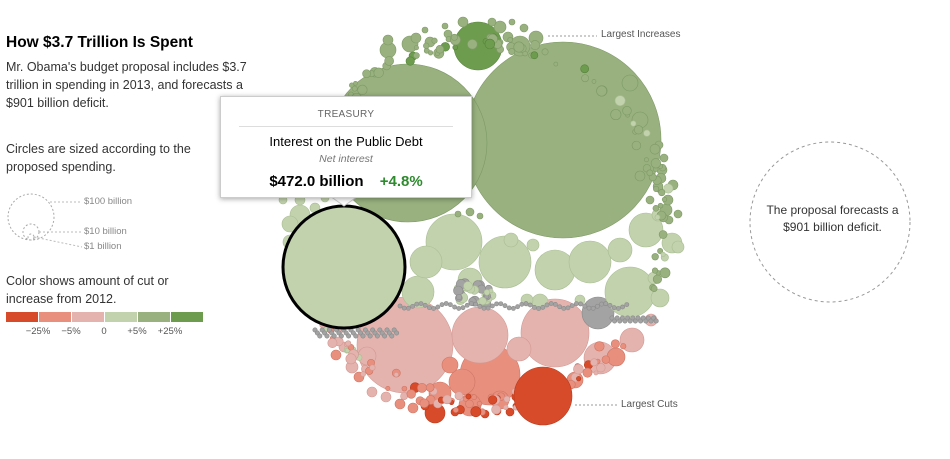 This screenshot has height=459, width=950. Describe the element at coordinates (346, 126) in the screenshot. I see `tooltip-divider` at that location.